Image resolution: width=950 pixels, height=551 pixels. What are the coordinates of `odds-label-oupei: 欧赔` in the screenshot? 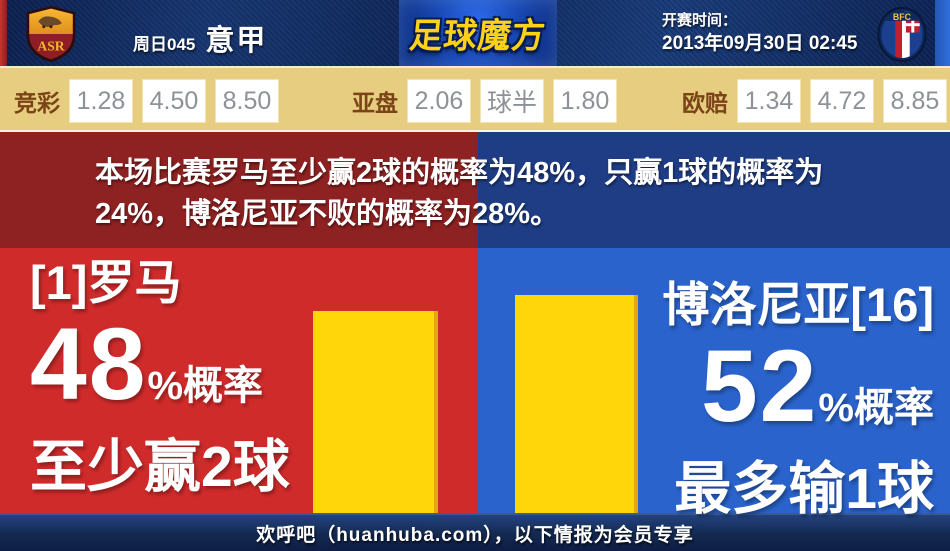 It's located at (705, 103).